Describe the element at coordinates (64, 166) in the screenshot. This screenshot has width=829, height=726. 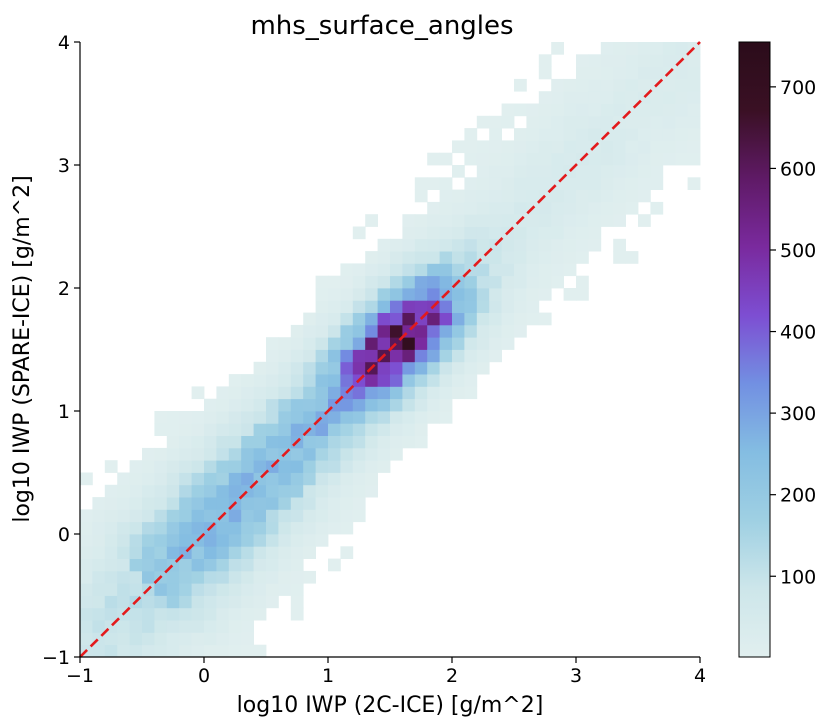
I see `y-tick-label: 3` at that location.